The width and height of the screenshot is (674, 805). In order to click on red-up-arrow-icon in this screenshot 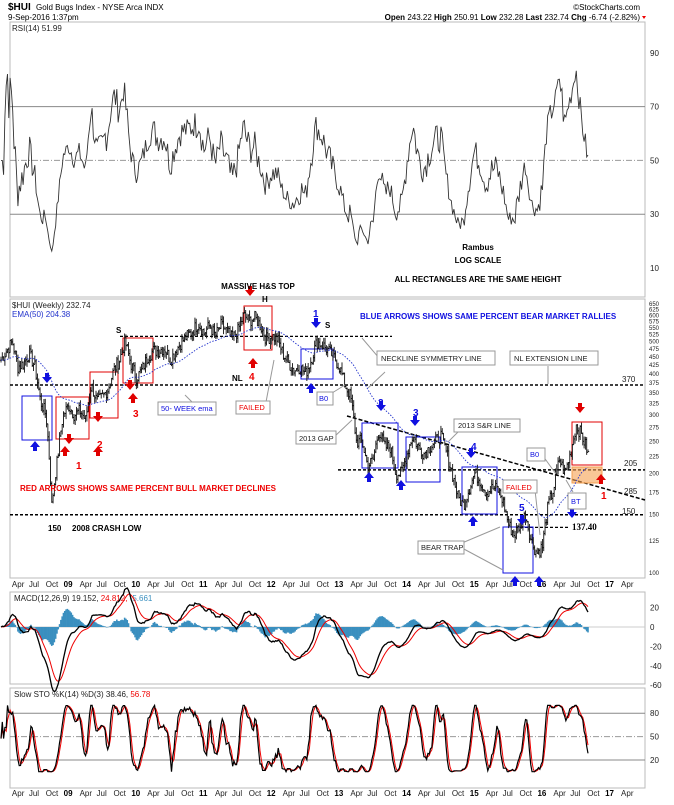, I will do `click(65, 451)`.